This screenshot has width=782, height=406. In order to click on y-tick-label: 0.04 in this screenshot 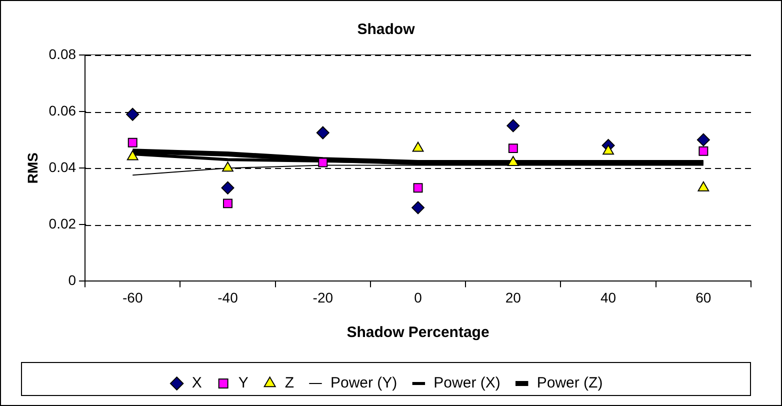, I will do `click(62, 166)`.